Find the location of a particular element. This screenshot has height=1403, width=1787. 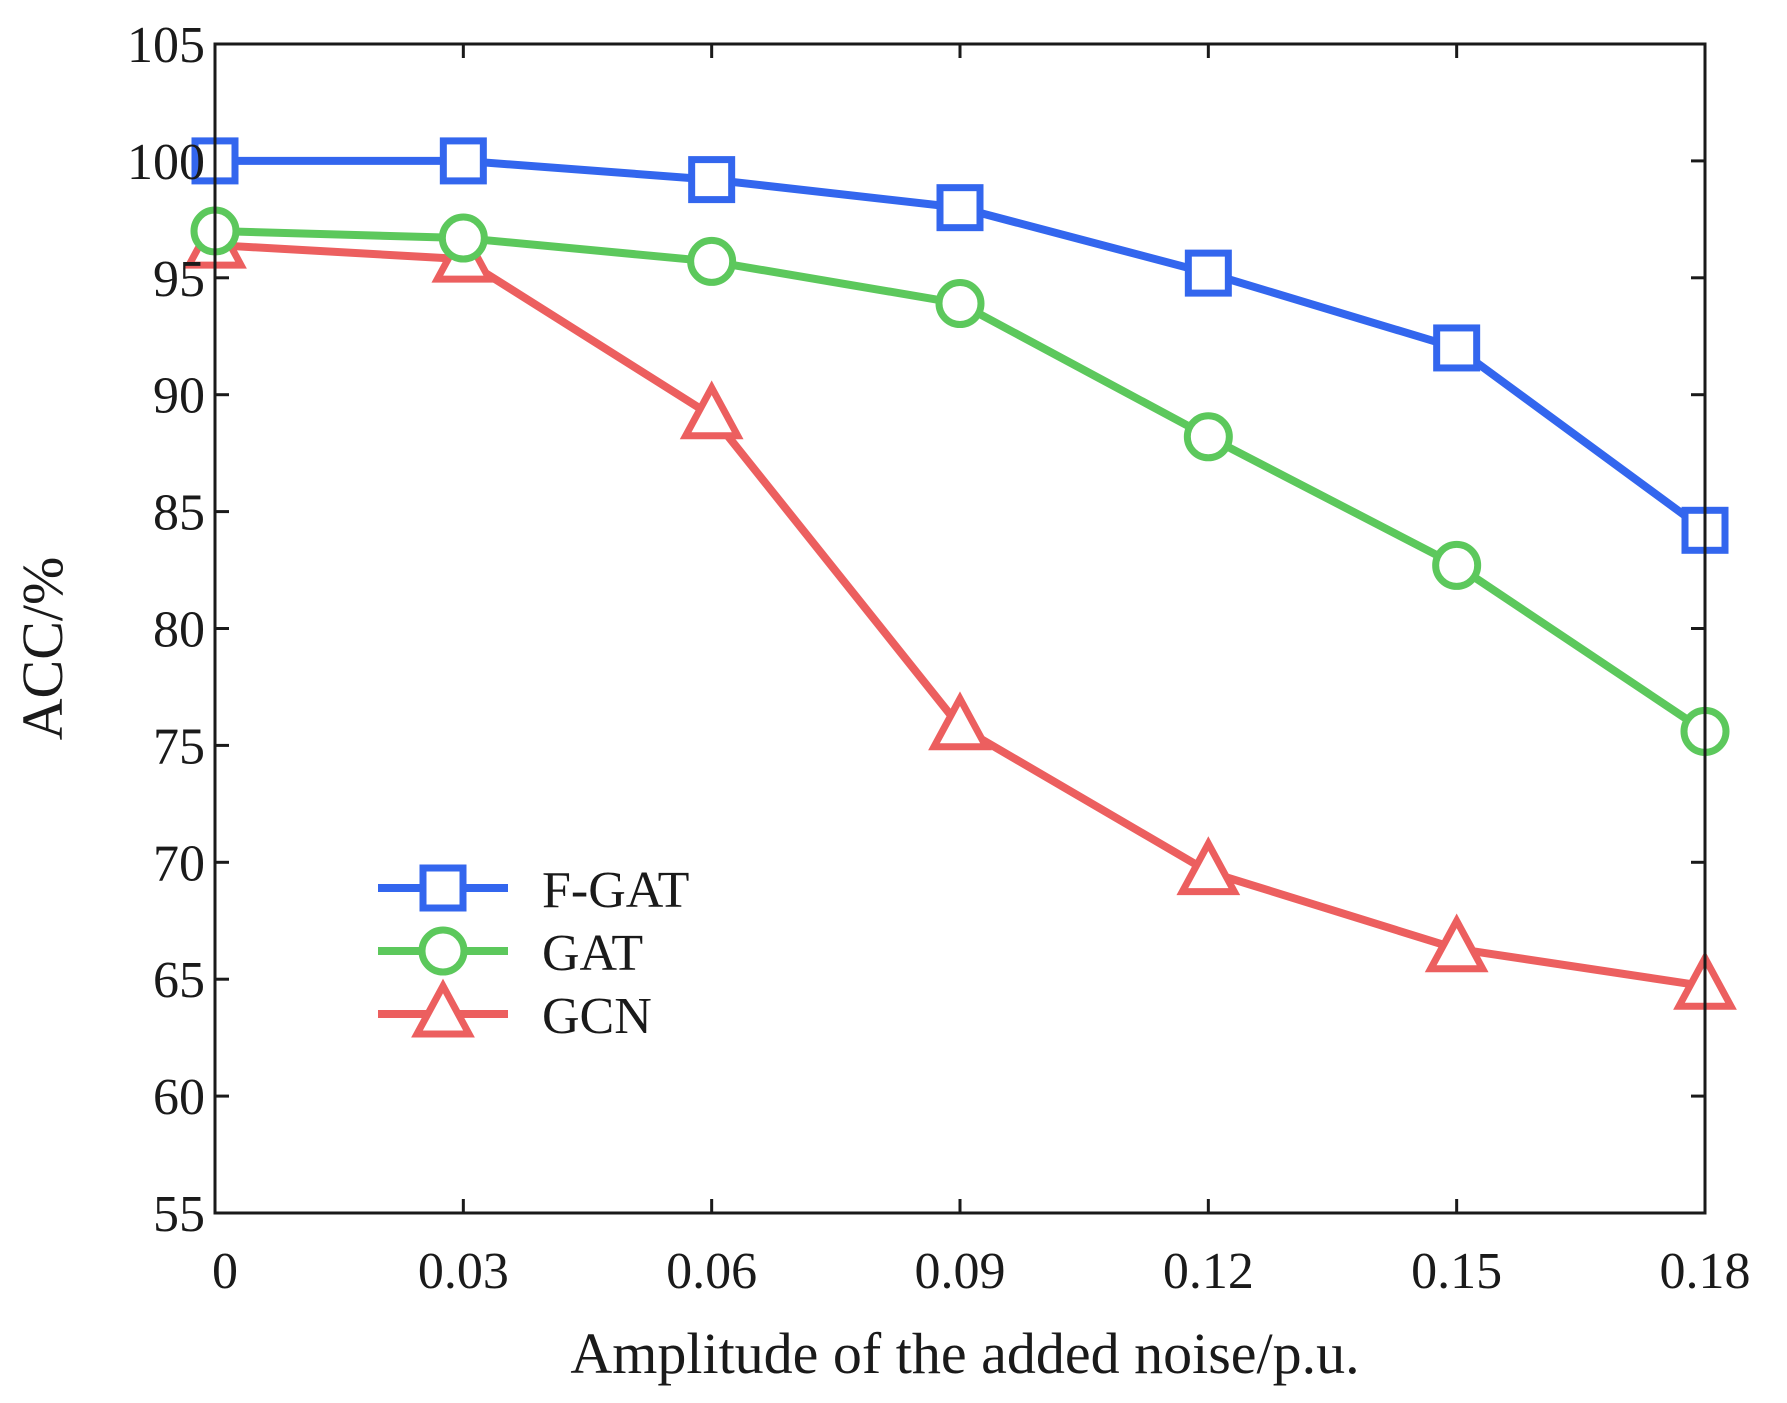

y-tick-label: 60 is located at coordinates (179, 1097).